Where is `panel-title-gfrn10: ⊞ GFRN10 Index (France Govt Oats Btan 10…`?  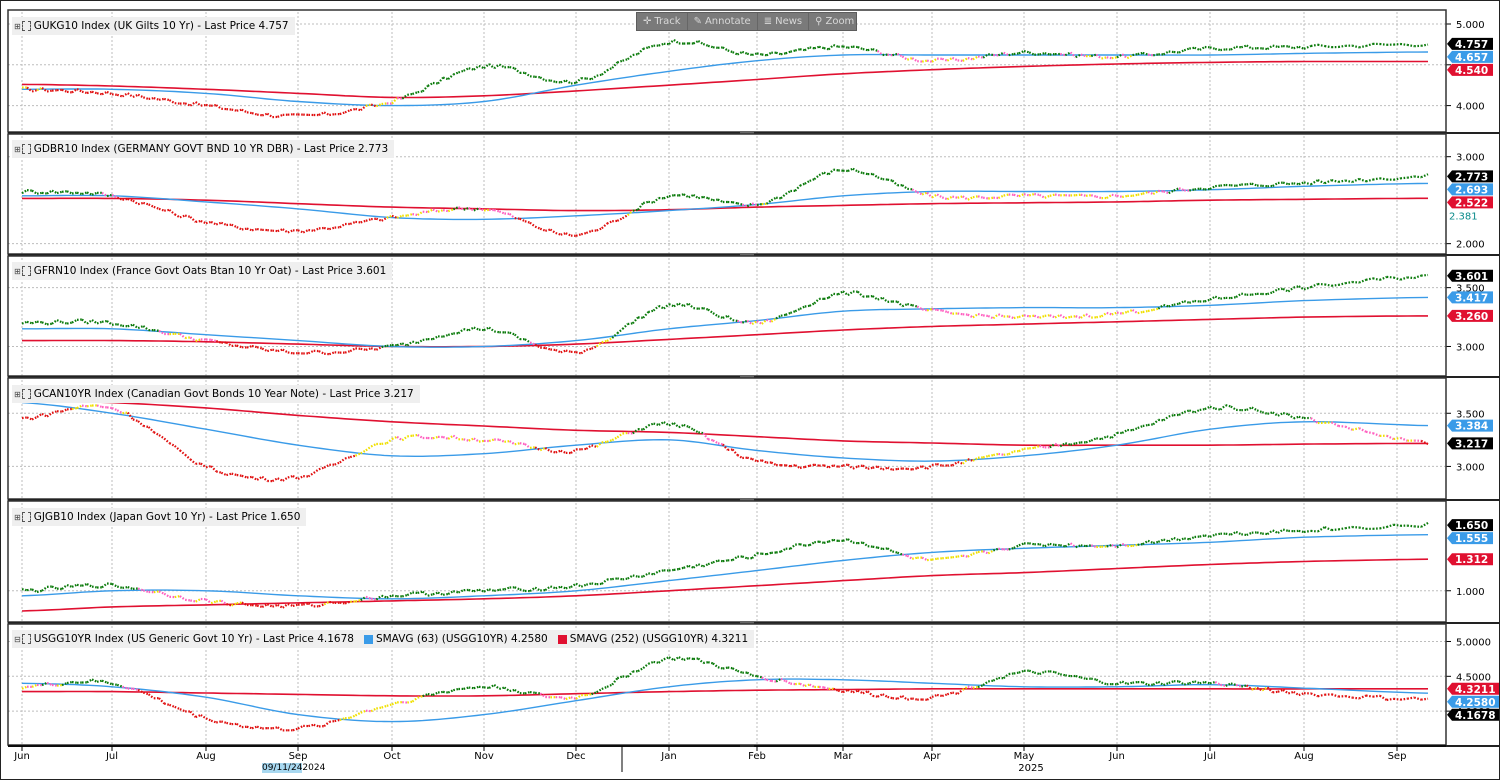
panel-title-gfrn10: ⊞ GFRN10 Index (France Govt Oats Btan 10… is located at coordinates (202, 271).